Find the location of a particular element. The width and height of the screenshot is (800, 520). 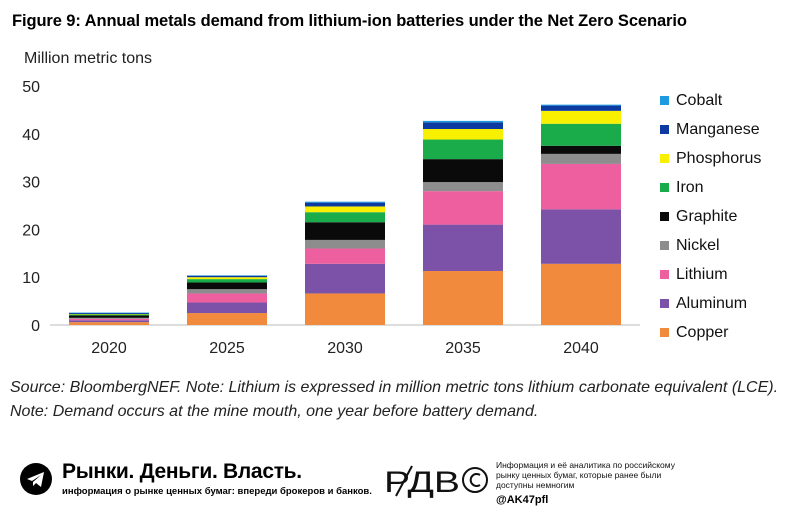

bar-graphite-2030 is located at coordinates (345, 231).